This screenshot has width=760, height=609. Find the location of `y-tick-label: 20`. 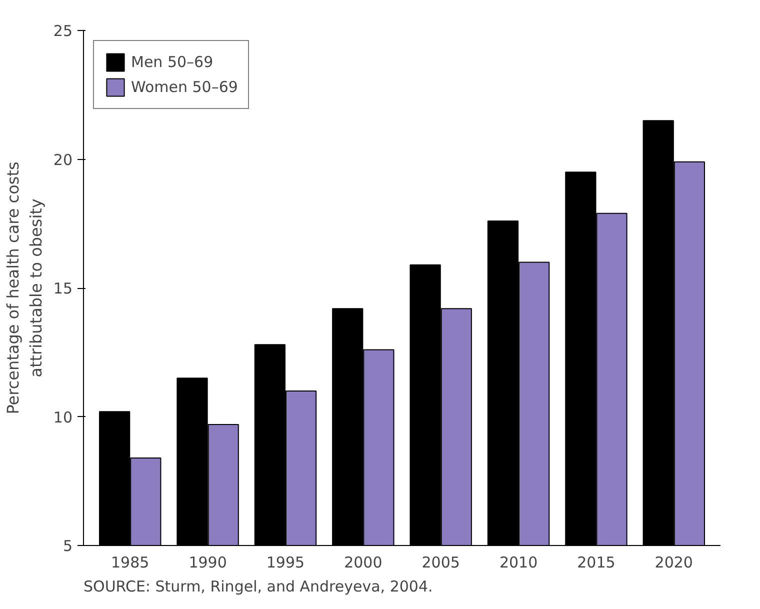

y-tick-label: 20 is located at coordinates (63, 159).